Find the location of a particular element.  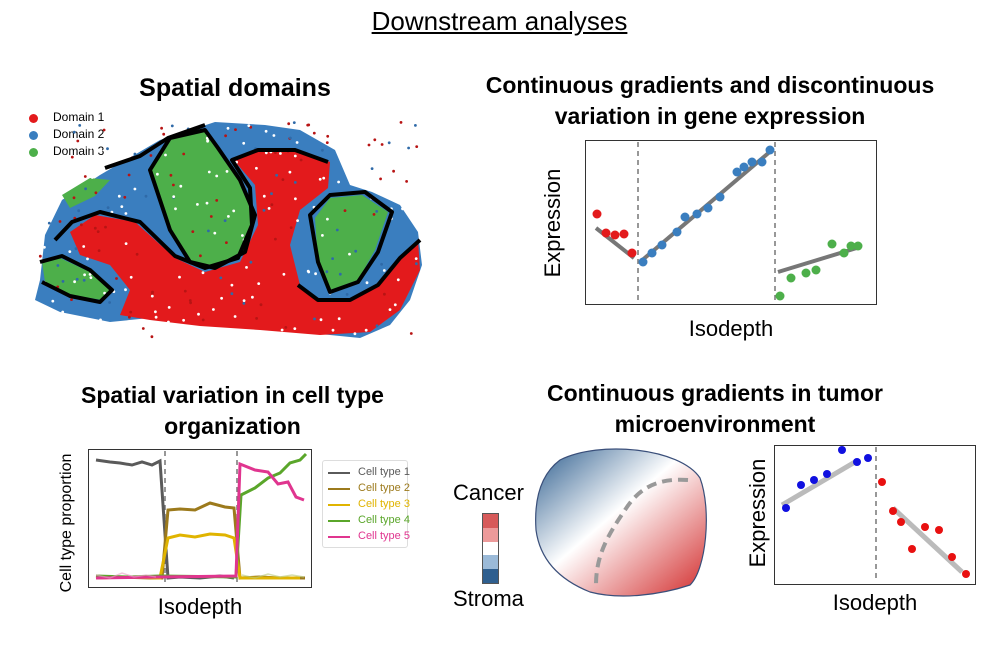

gene-xlabel: Isodepth is located at coordinates (731, 328).